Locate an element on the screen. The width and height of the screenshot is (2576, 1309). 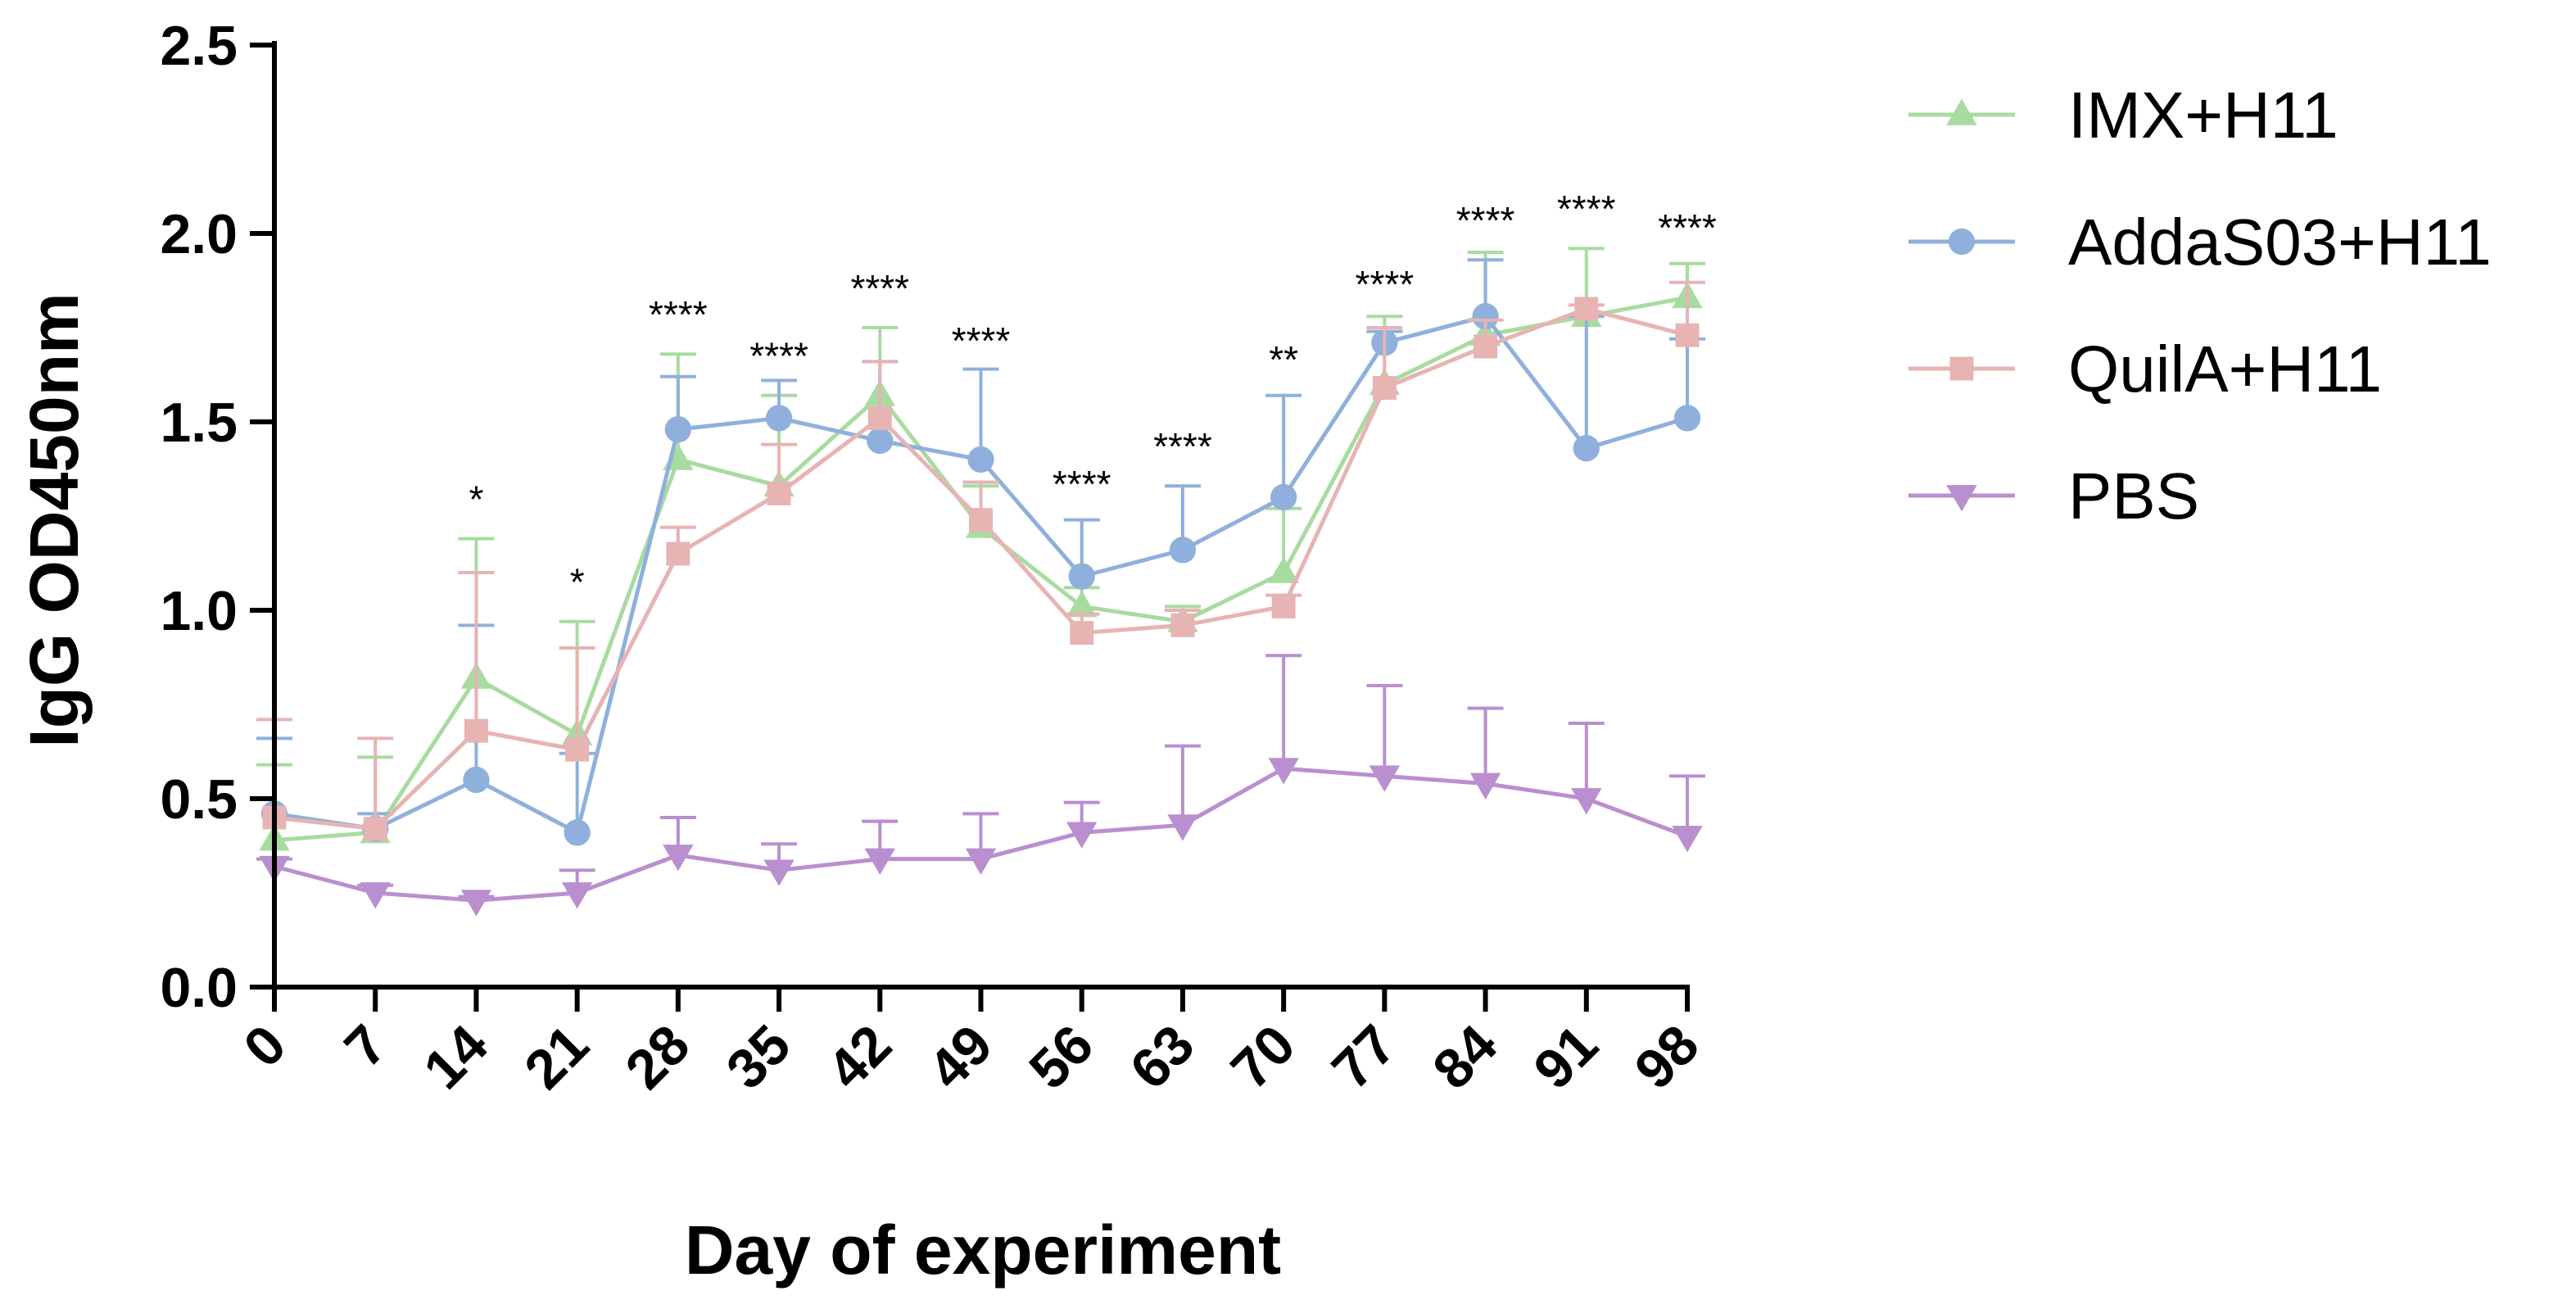
legend-item: IMX+H11 is located at coordinates (2123, 115).